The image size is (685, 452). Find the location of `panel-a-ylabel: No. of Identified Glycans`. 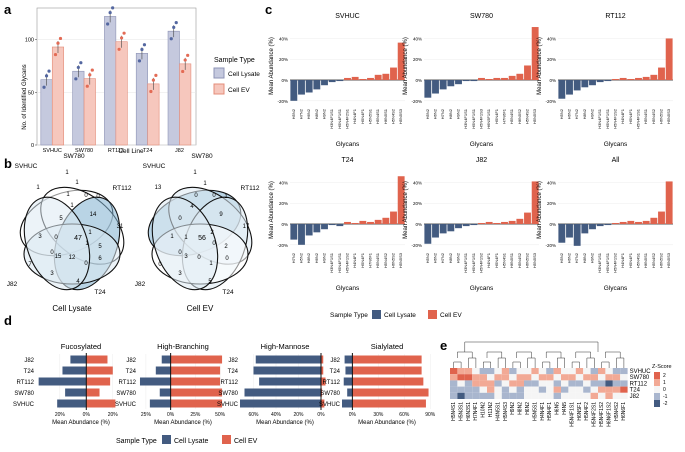

panel-a-ylabel: No. of Identified Glycans is located at coordinates (25, 96).